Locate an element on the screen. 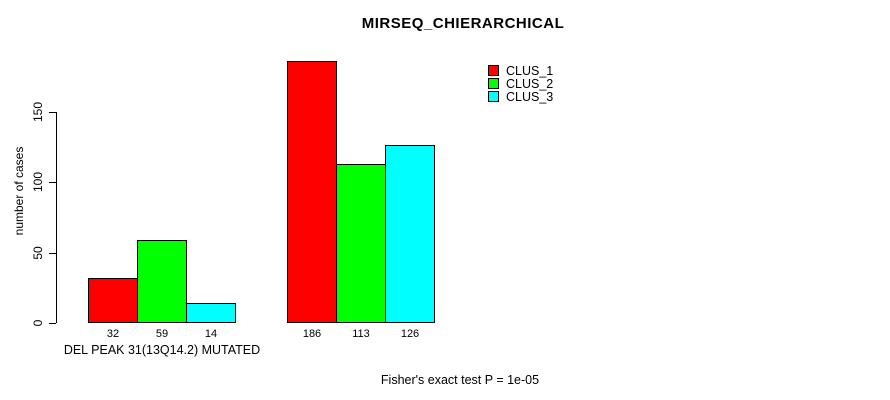  legend-row-clus_3: CLUS_3 is located at coordinates (521, 96).